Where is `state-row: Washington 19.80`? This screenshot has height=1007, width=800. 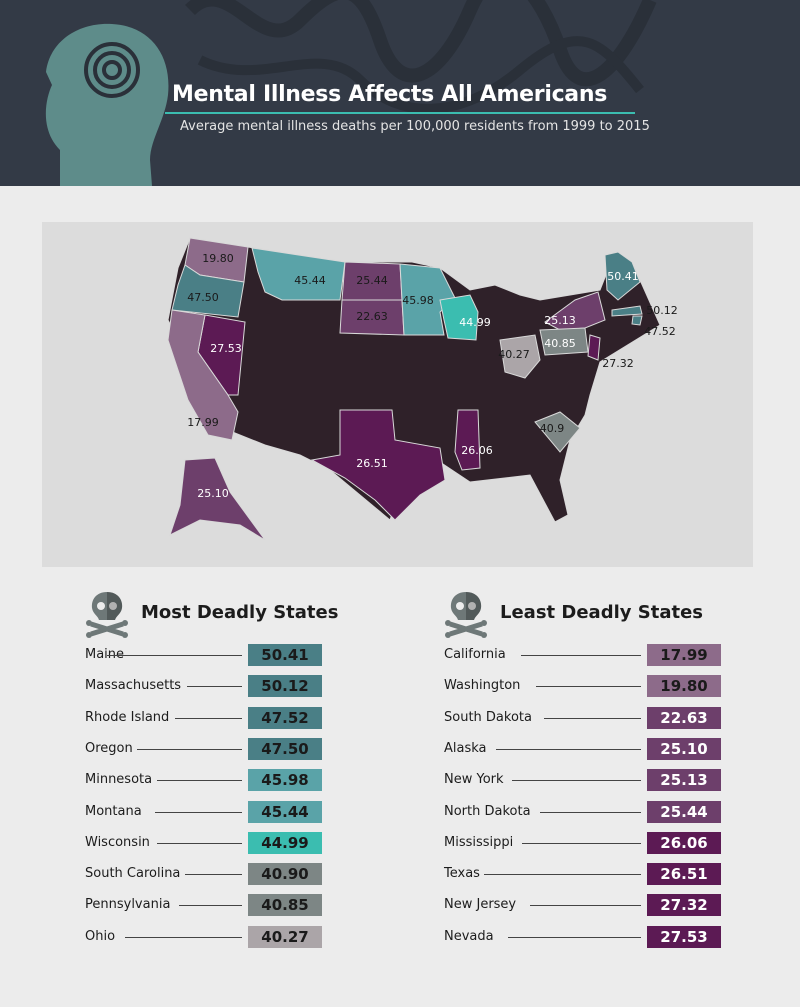 state-row: Washington 19.80 is located at coordinates (604, 686).